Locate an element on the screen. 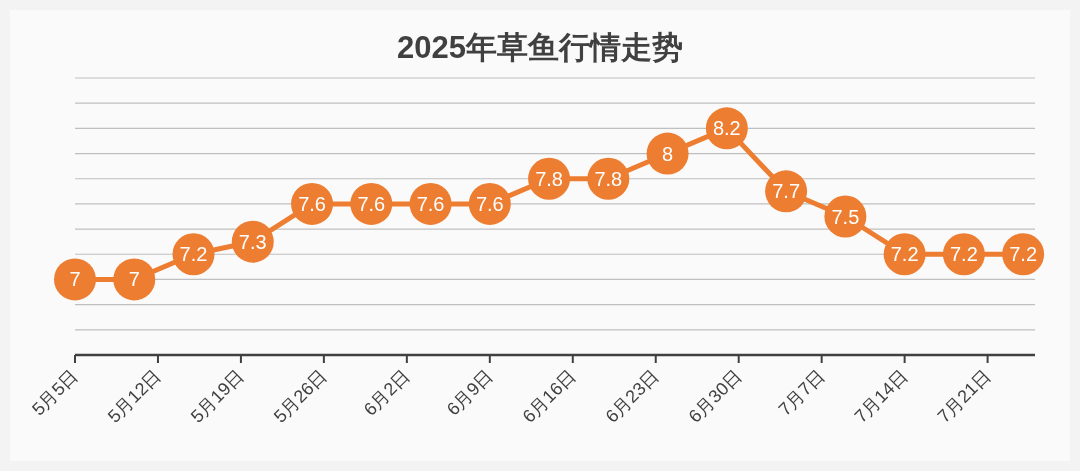 Image resolution: width=1080 pixels, height=471 pixels. x-tick-label: 6月9日 is located at coordinates (469, 392).